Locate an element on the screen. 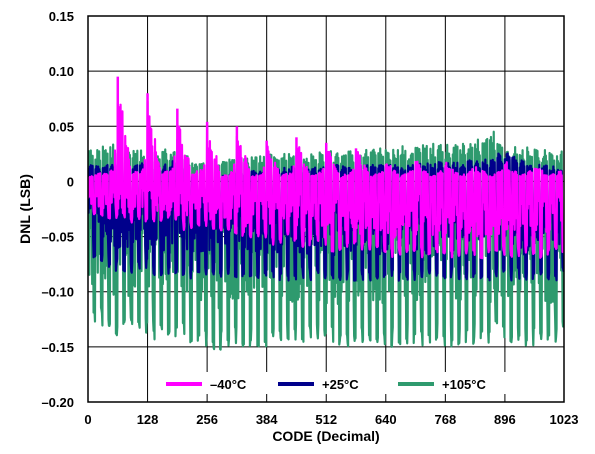 The image size is (595, 454). y-tick-label: 0.05 is located at coordinates (61, 126).